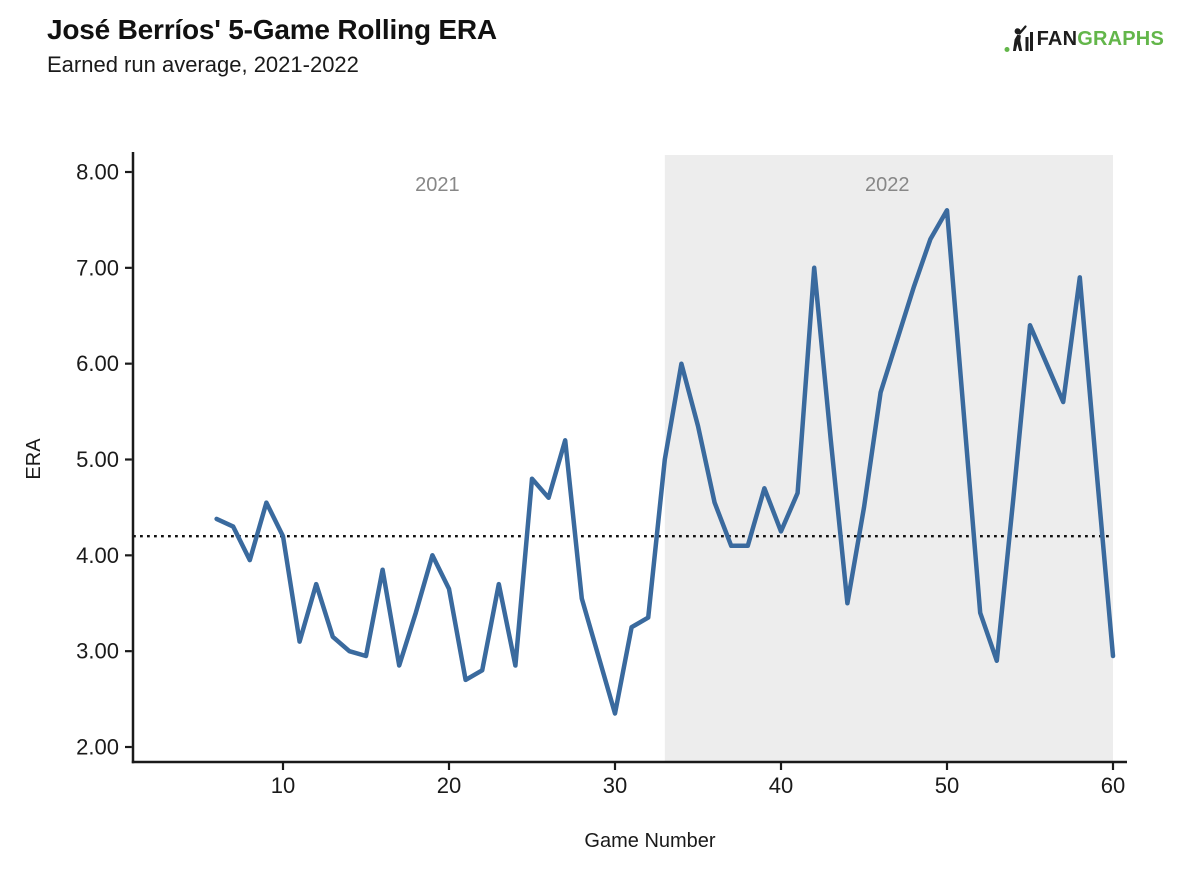 Image resolution: width=1200 pixels, height=890 pixels. I want to click on y-tick-label-8: 8.00, so click(97, 172).